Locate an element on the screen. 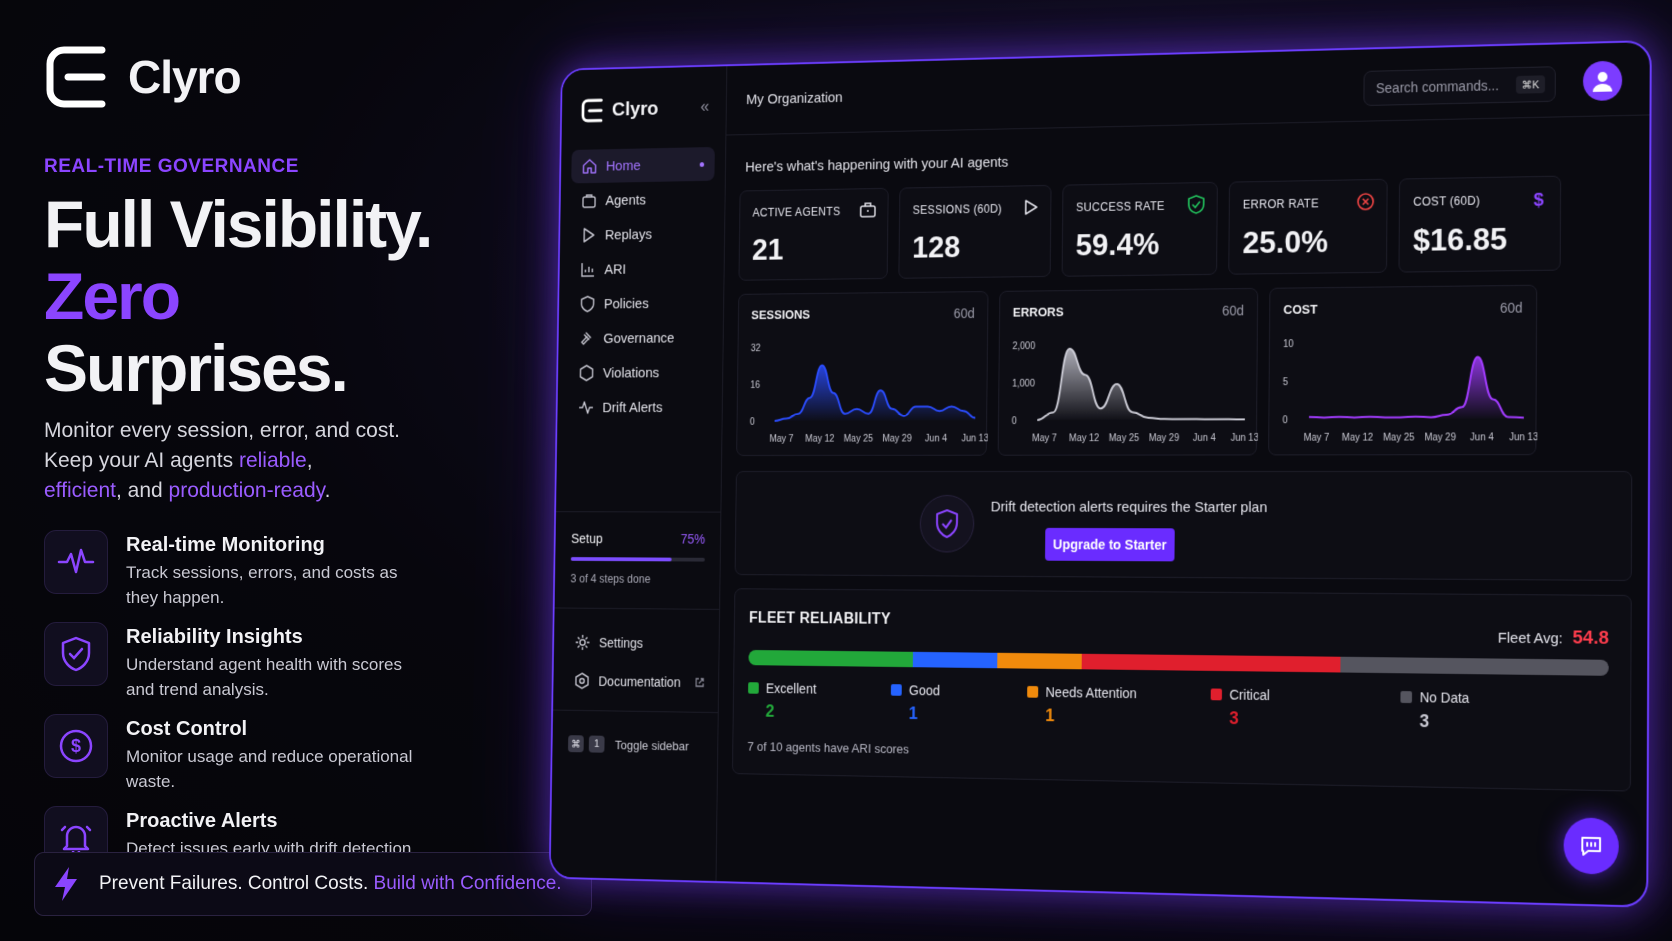 The image size is (1672, 941). stat-card-sessions: SESSIONS (60D) 128 is located at coordinates (974, 232).